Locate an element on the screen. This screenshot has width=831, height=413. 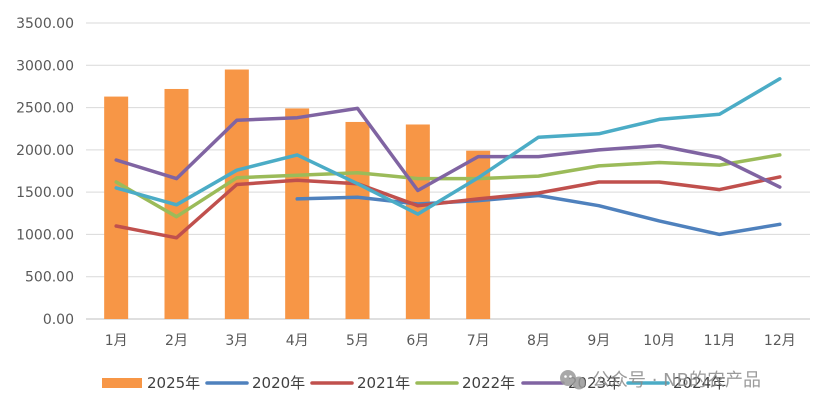
legend-label: 2021年 is located at coordinates (383, 383).